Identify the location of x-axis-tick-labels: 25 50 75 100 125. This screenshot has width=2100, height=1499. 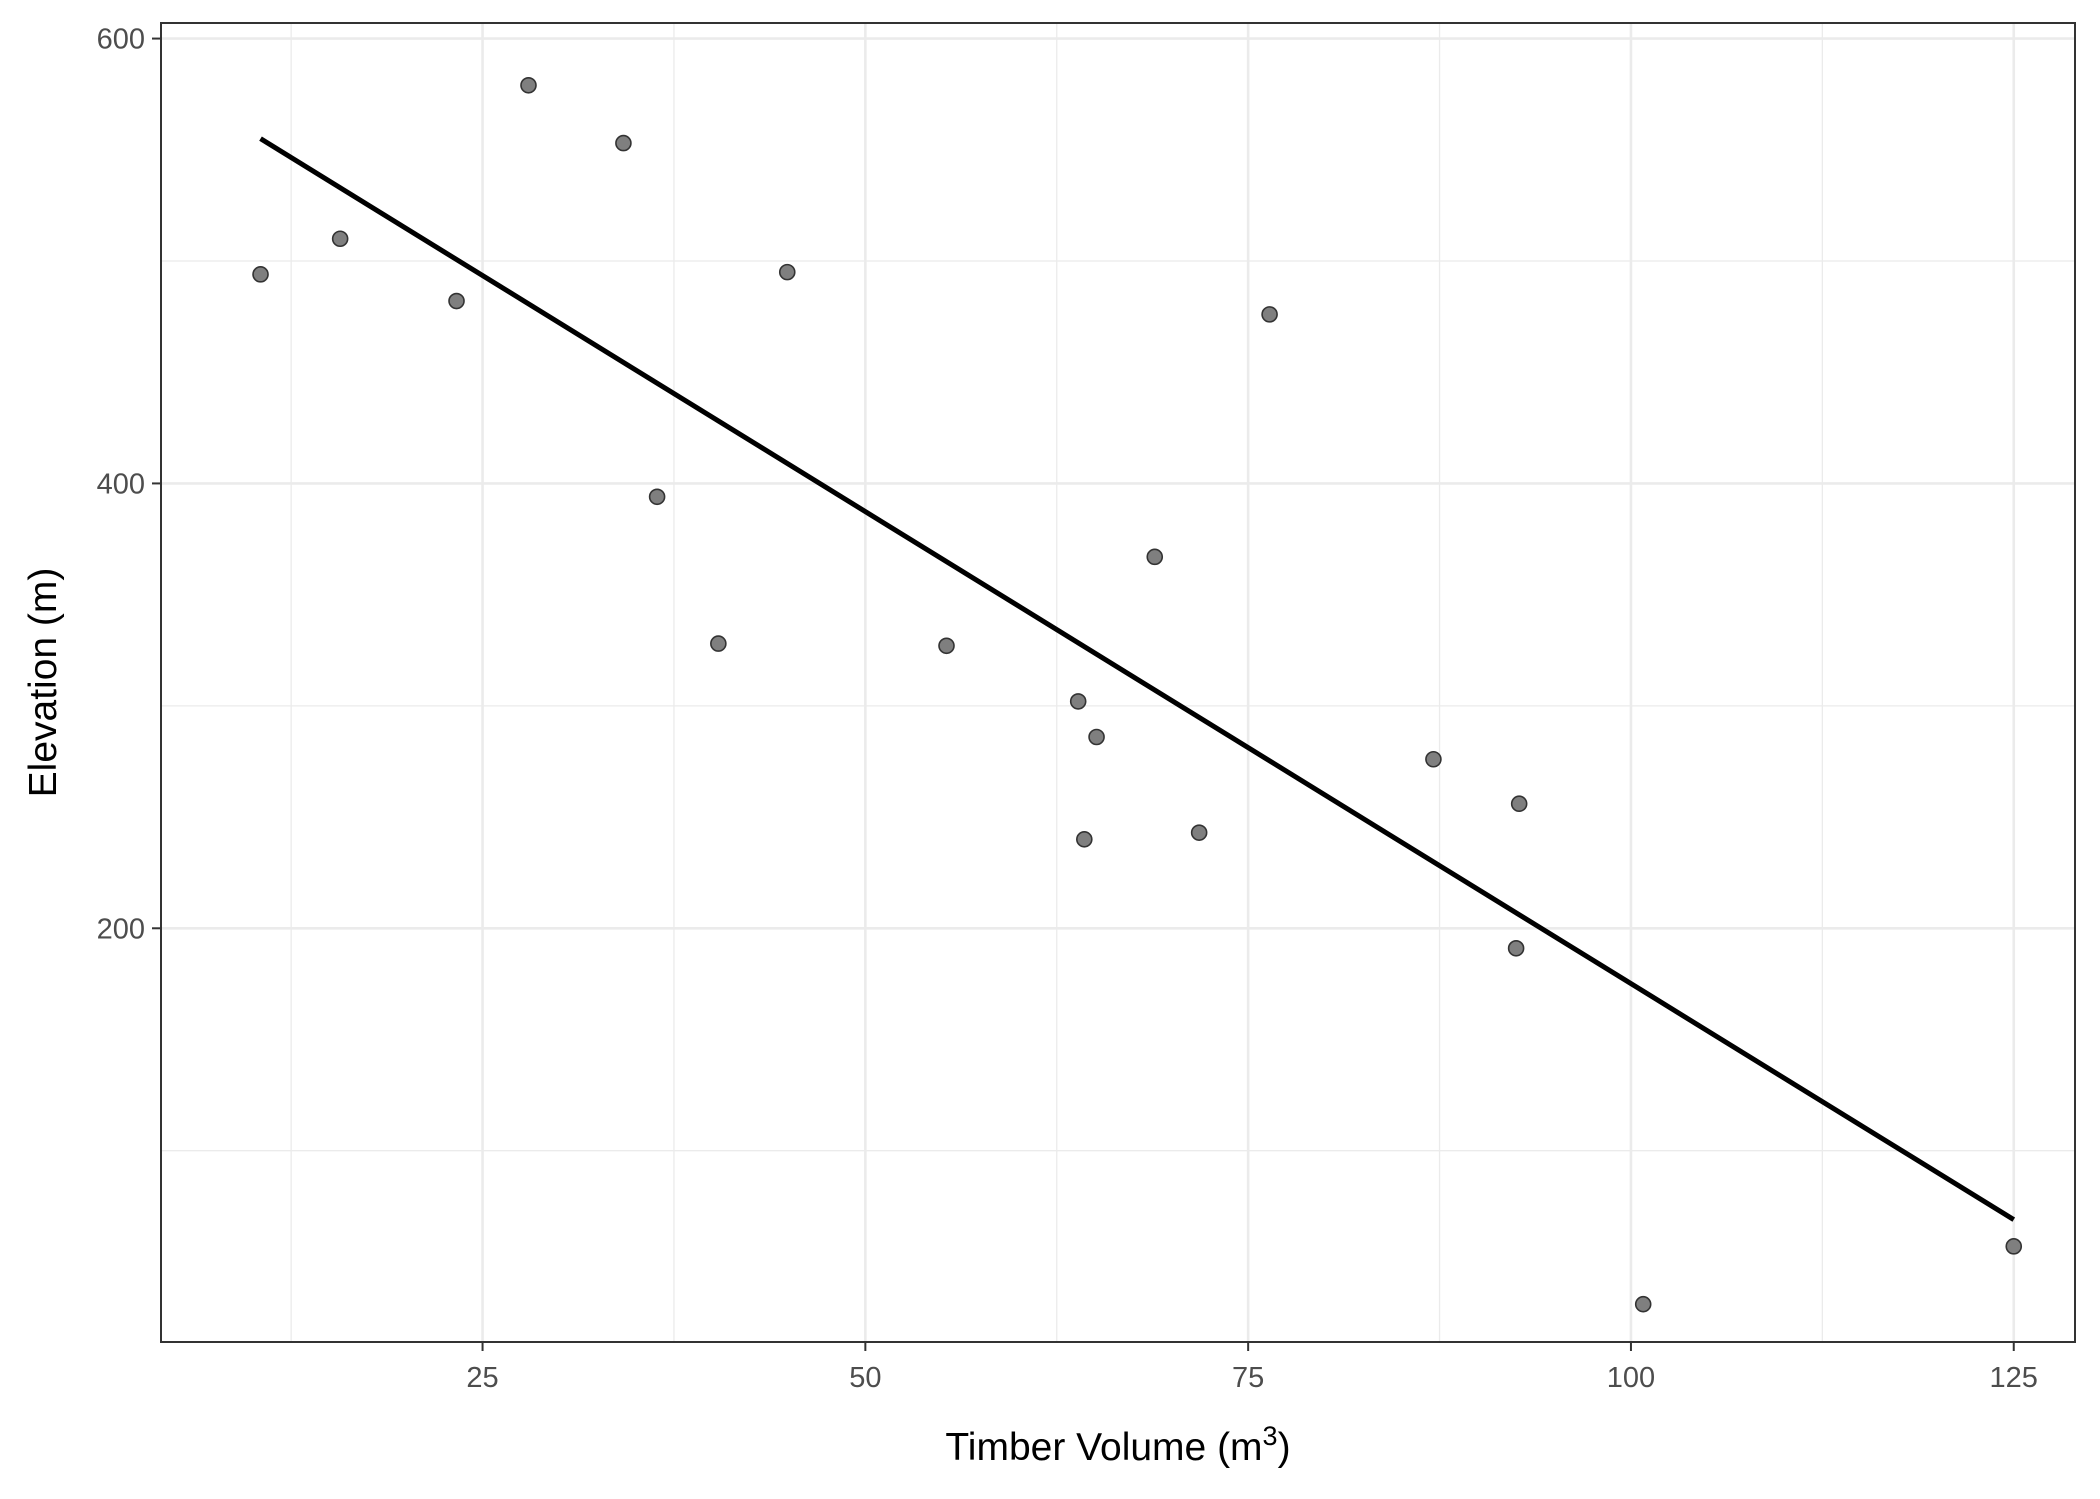
(1252, 1378).